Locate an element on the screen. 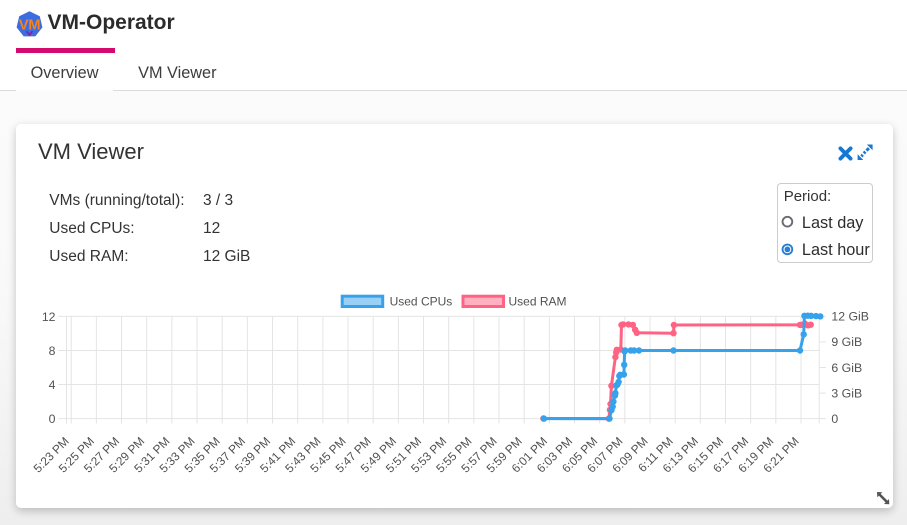  svg-text: VM is located at coordinates (29, 26).